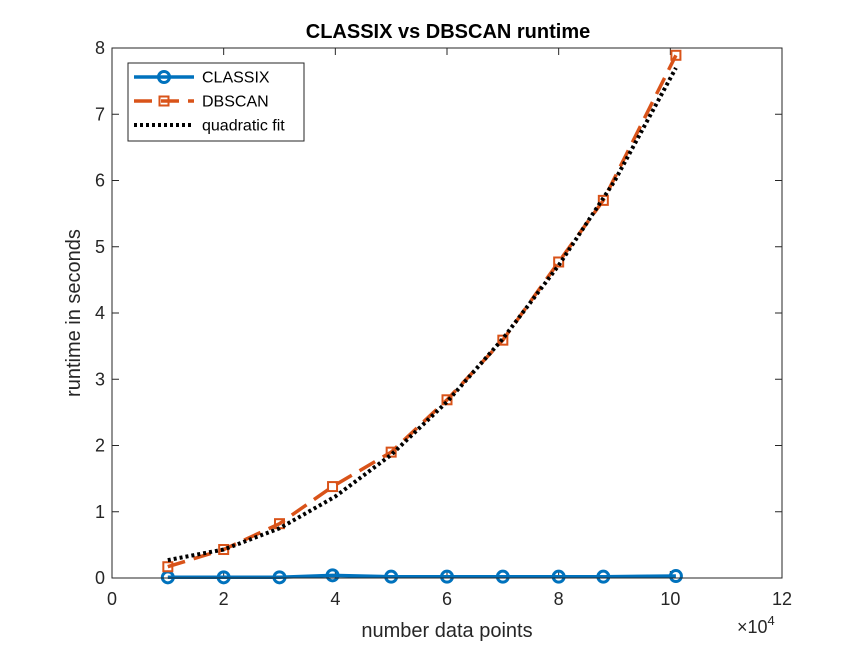 The width and height of the screenshot is (866, 650). Describe the element at coordinates (446, 631) in the screenshot. I see `x-axis-label: number data points` at that location.